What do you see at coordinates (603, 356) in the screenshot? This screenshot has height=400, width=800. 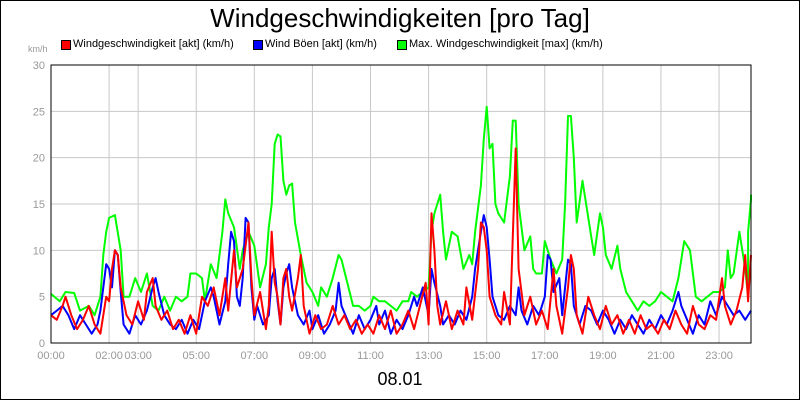 I see `x-tick-label: 19:00` at bounding box center [603, 356].